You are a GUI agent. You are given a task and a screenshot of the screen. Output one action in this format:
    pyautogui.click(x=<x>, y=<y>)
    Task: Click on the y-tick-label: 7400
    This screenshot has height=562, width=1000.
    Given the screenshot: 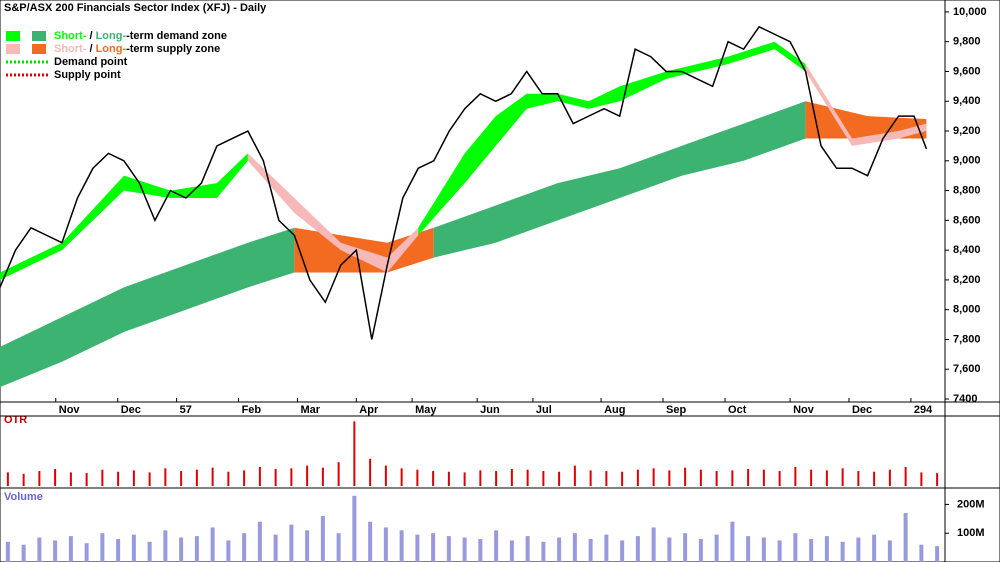 What is the action you would take?
    pyautogui.click(x=965, y=399)
    